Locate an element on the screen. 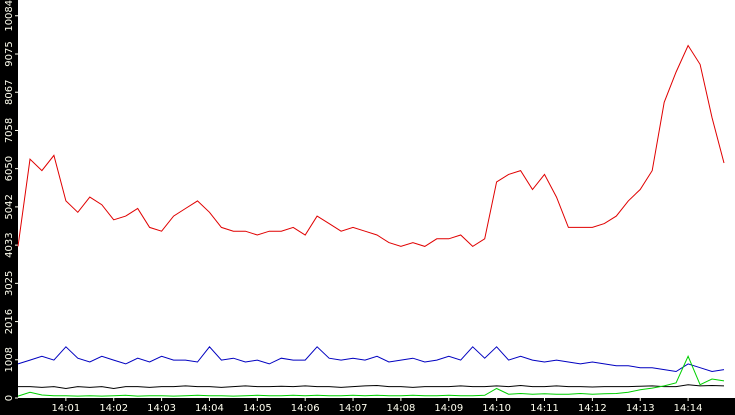 The height and width of the screenshot is (415, 735). y-tick-label: 5042 is located at coordinates (9, 206).